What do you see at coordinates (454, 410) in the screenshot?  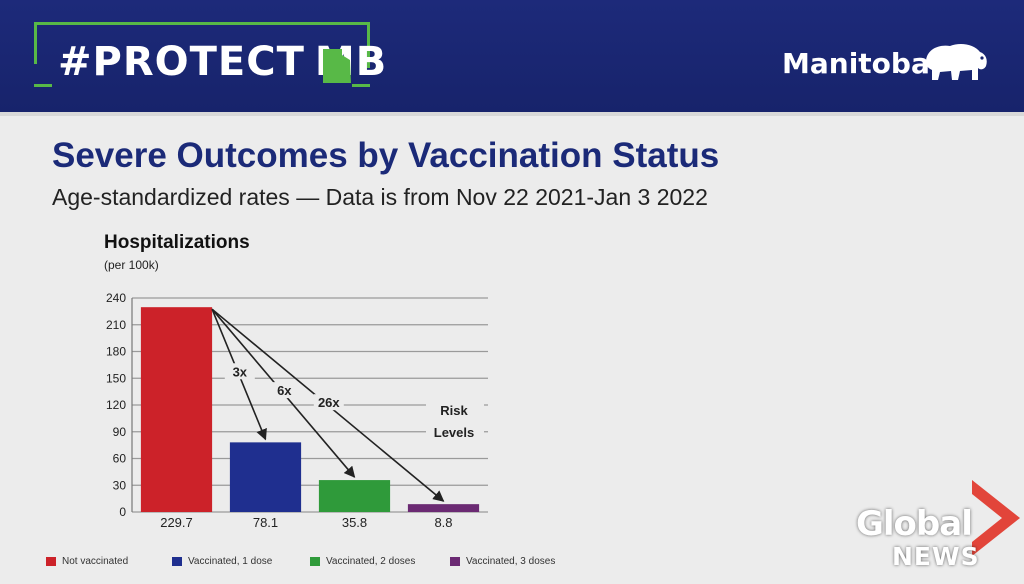 I see `risk-levels-label: Risk` at bounding box center [454, 410].